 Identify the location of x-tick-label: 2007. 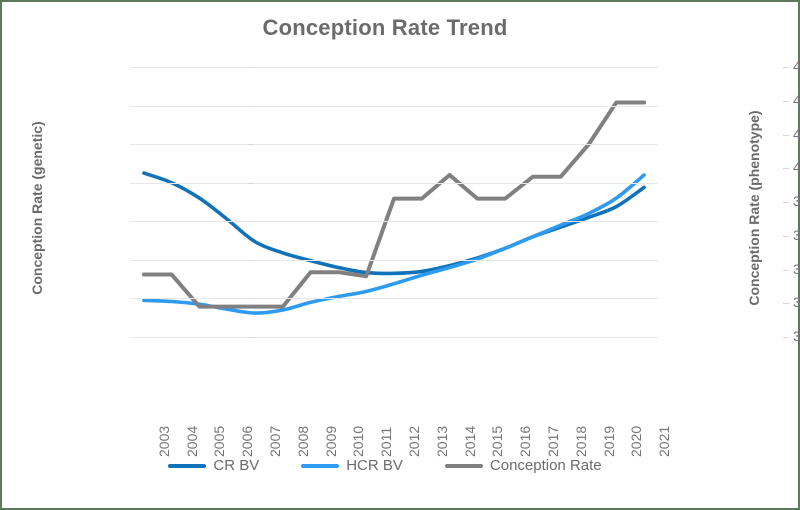
(275, 441).